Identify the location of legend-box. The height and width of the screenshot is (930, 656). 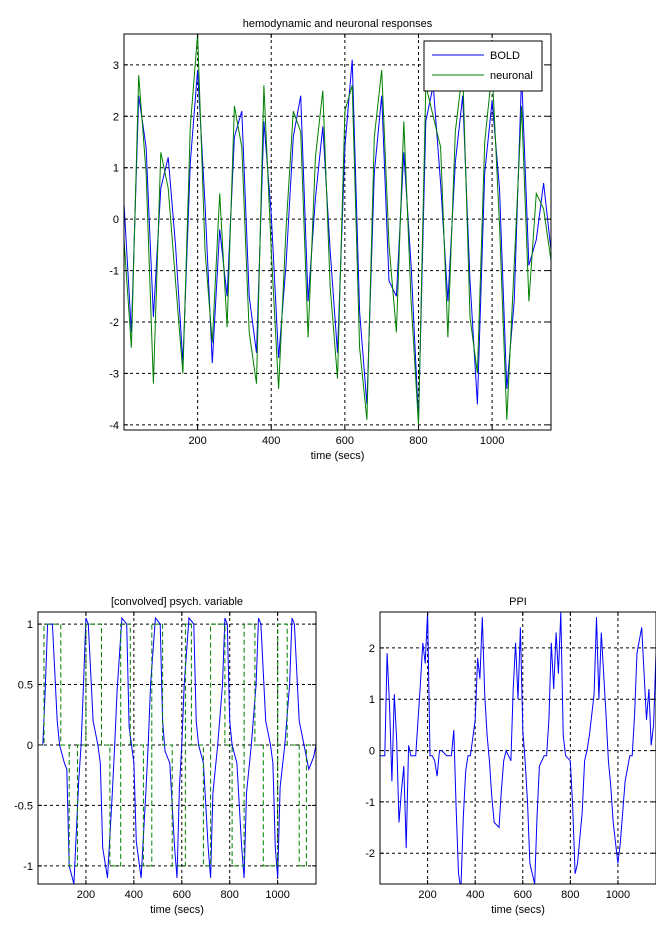
(483, 66).